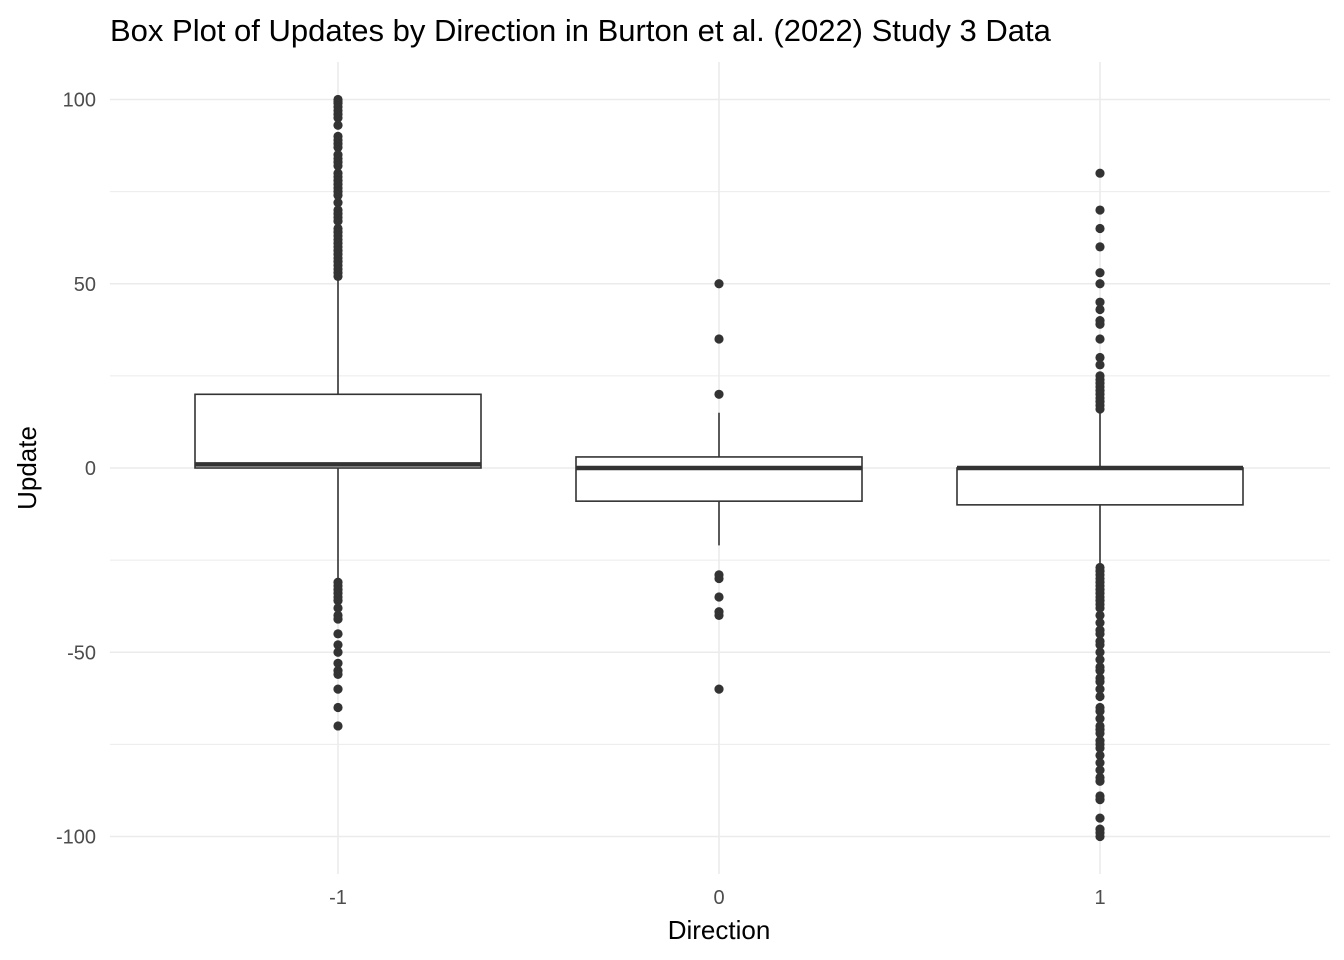  Describe the element at coordinates (719, 930) in the screenshot. I see `x-axis-title: Direction` at that location.